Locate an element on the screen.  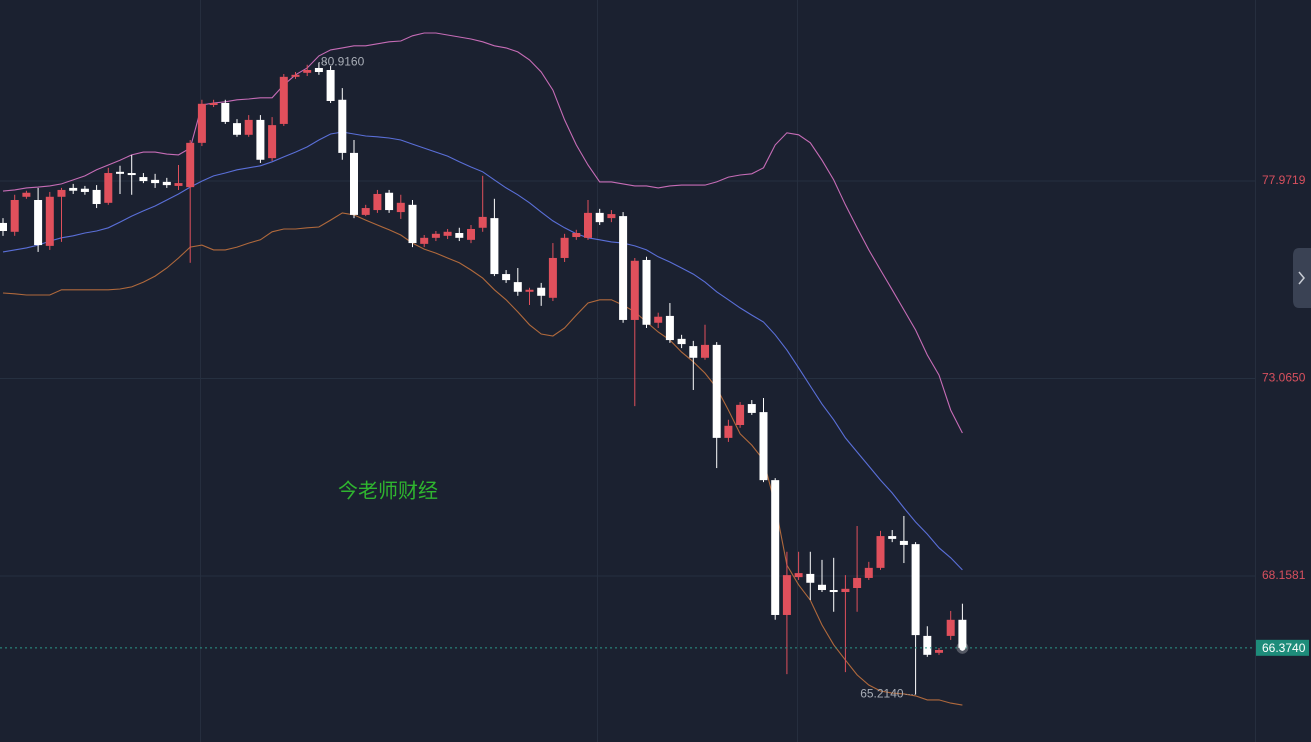
y-tick-label: 68.1581 is located at coordinates (1284, 575).